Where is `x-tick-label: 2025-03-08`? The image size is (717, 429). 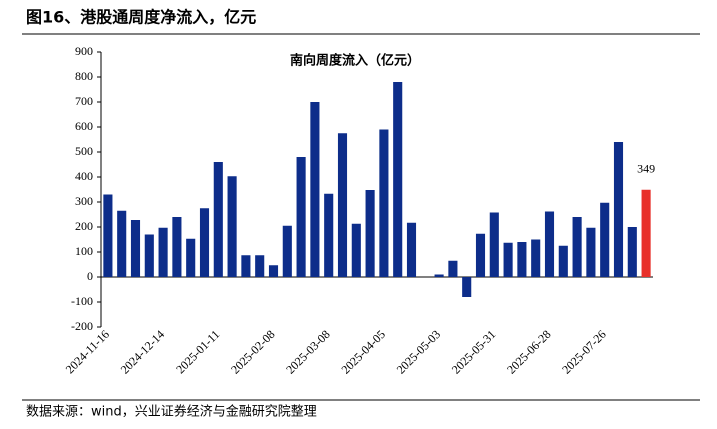 x-tick-label: 2025-03-08 is located at coordinates (307, 351).